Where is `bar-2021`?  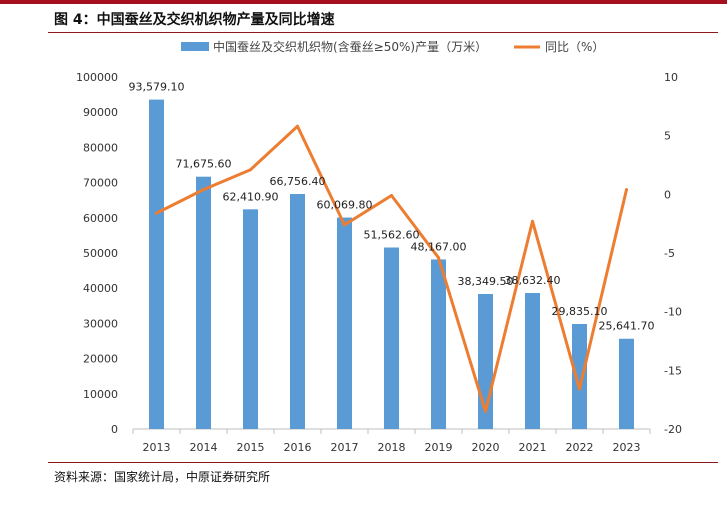 bar-2021 is located at coordinates (532, 361).